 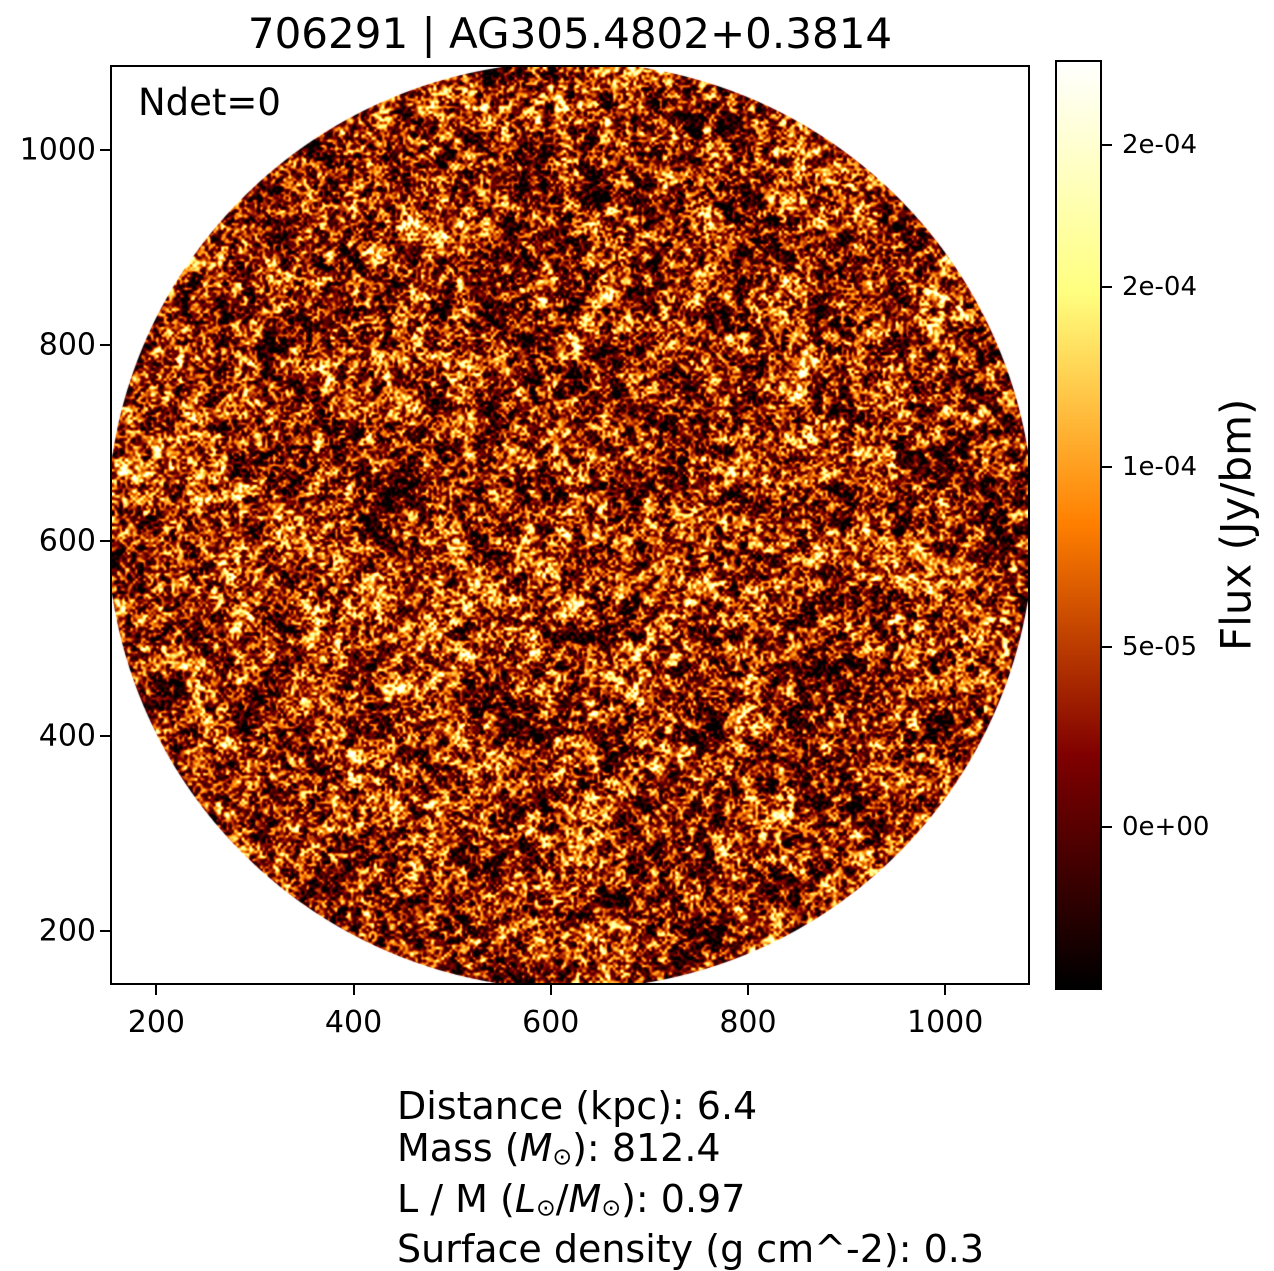 I want to click on colorbar-tick-label: 0e+00, so click(x=1166, y=826).